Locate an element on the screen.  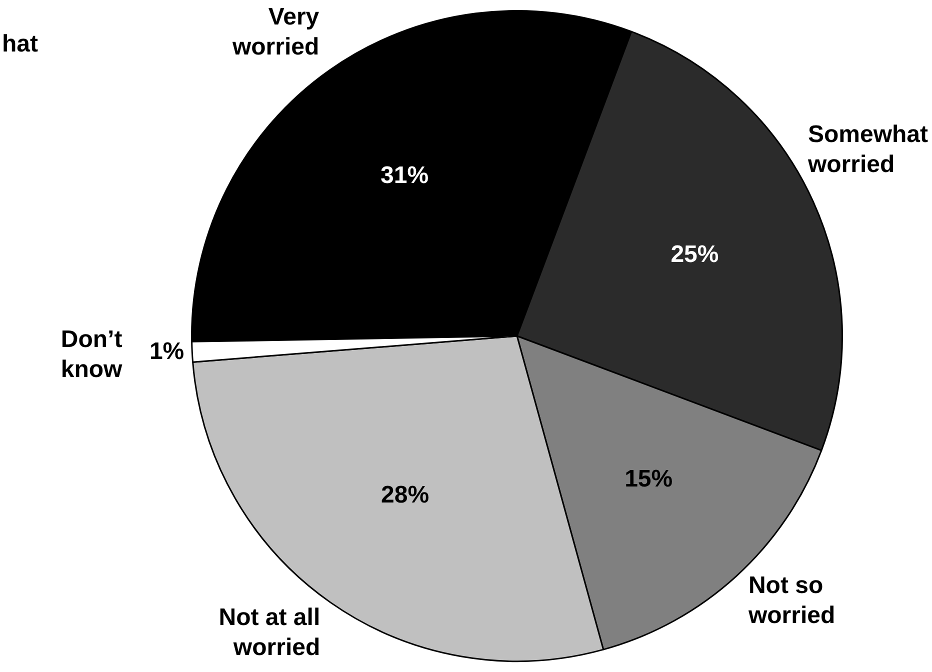
data-label: 28% is located at coordinates (405, 494).